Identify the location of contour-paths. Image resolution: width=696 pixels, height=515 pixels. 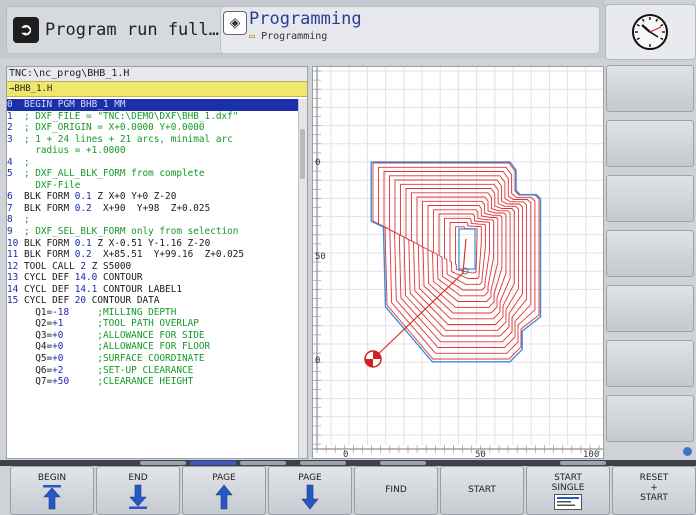
(456, 262).